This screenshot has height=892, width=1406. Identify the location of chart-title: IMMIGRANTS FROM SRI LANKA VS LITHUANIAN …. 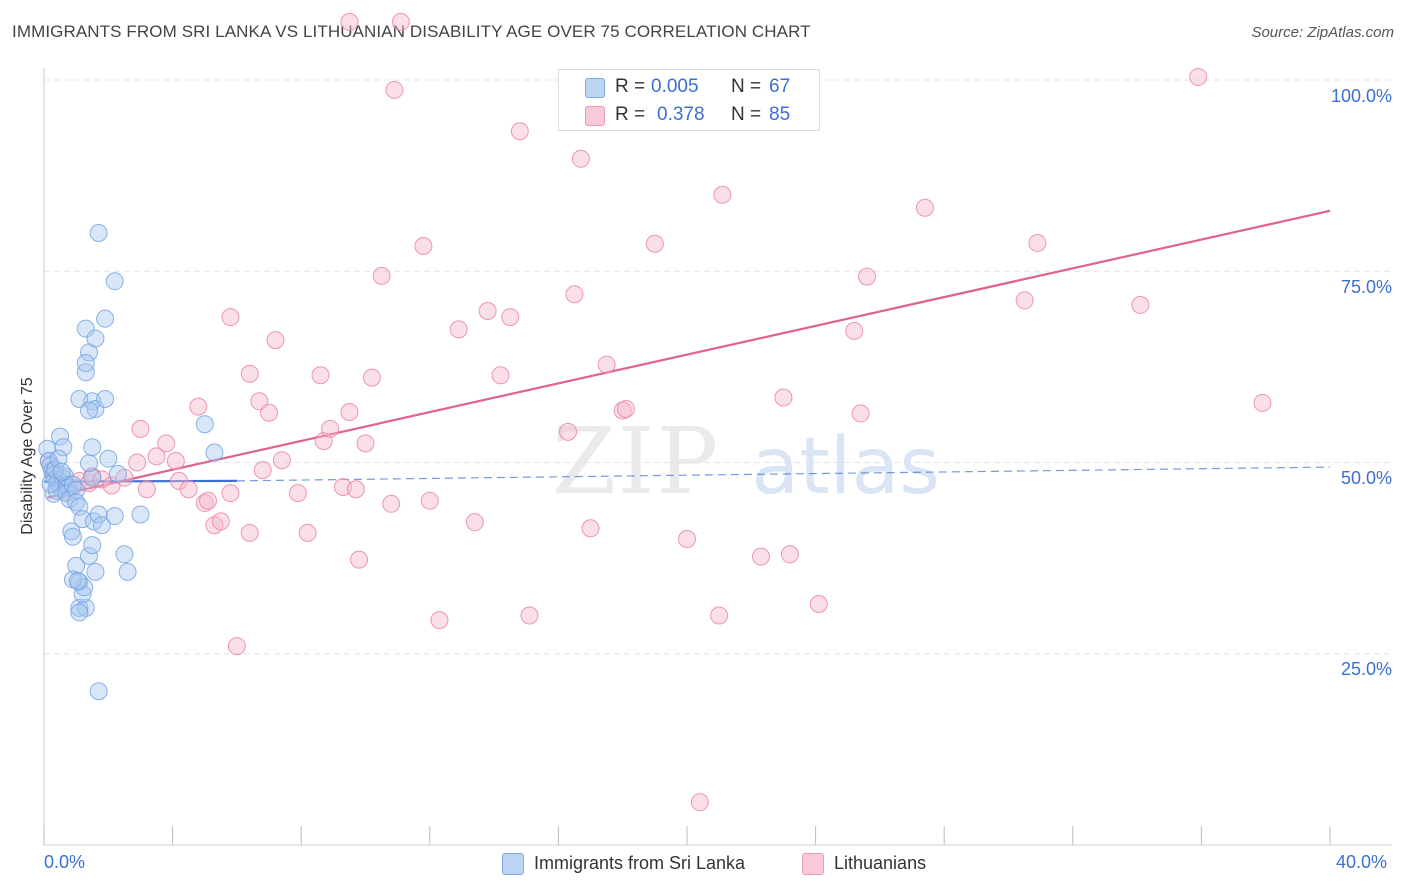
(411, 31).